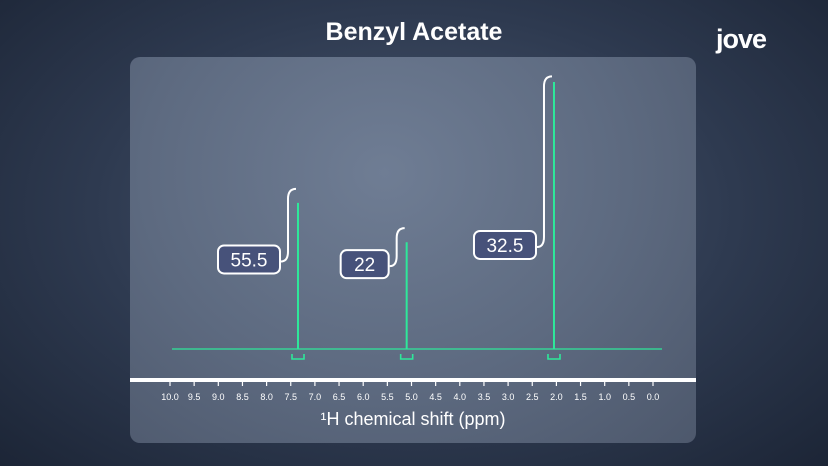  Describe the element at coordinates (604, 397) in the screenshot. I see `x-tick-label: 1.0` at that location.